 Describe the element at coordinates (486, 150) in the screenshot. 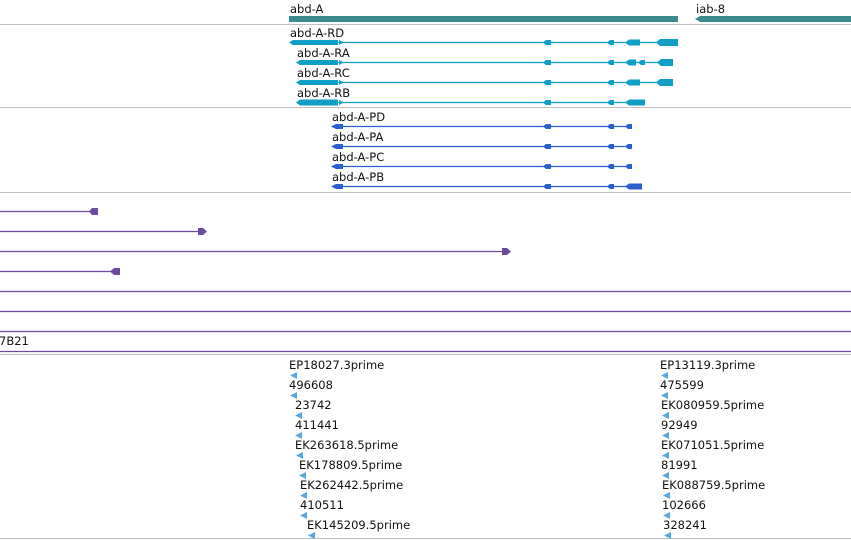

I see `protein-track: abd-A-PD abd-A-PA abd-A-PC abd-A-PB` at that location.